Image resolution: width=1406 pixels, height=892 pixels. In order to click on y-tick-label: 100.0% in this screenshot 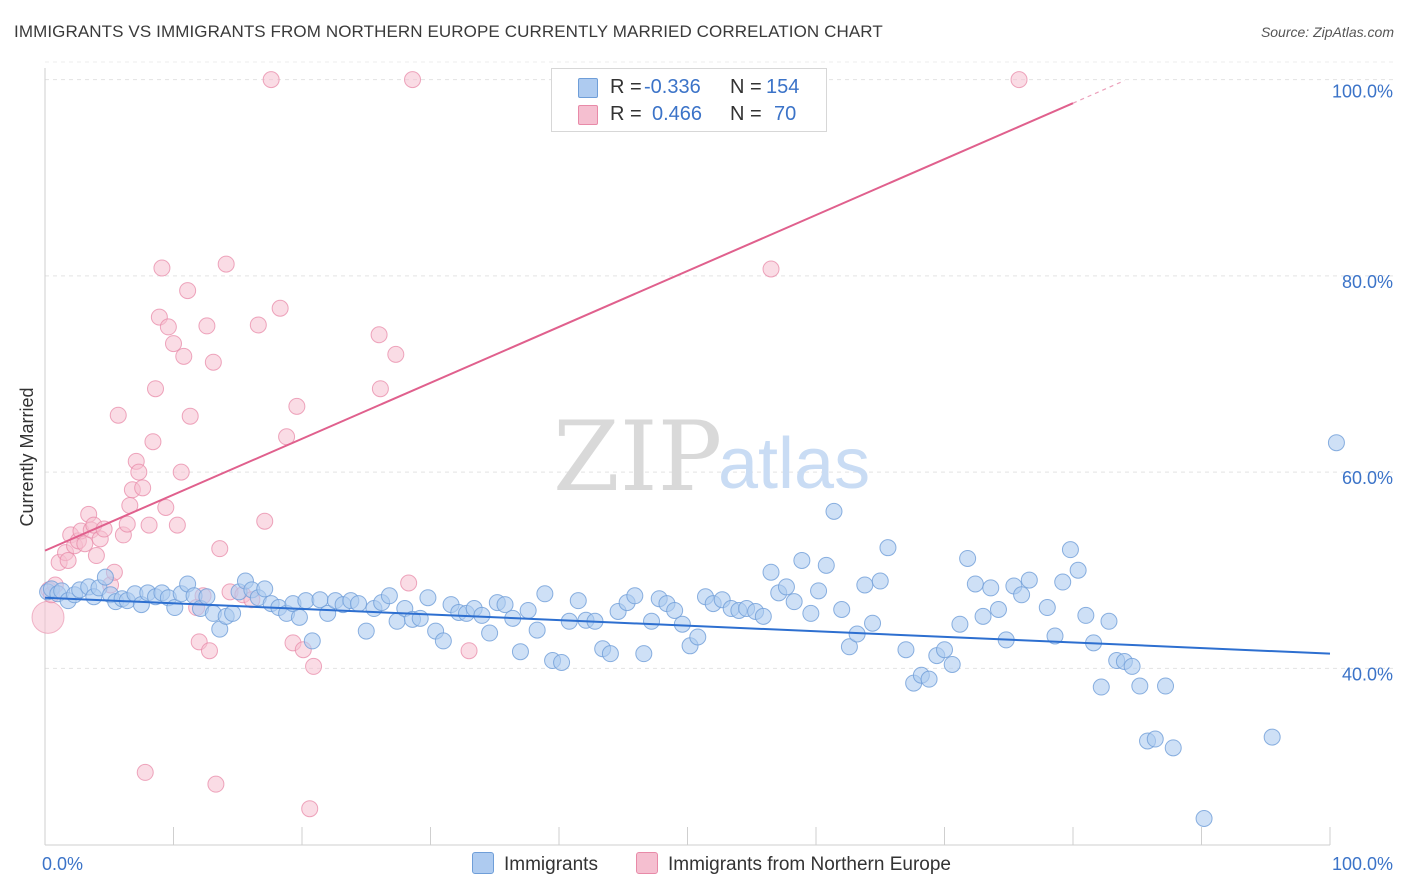, I will do `click(1362, 92)`.